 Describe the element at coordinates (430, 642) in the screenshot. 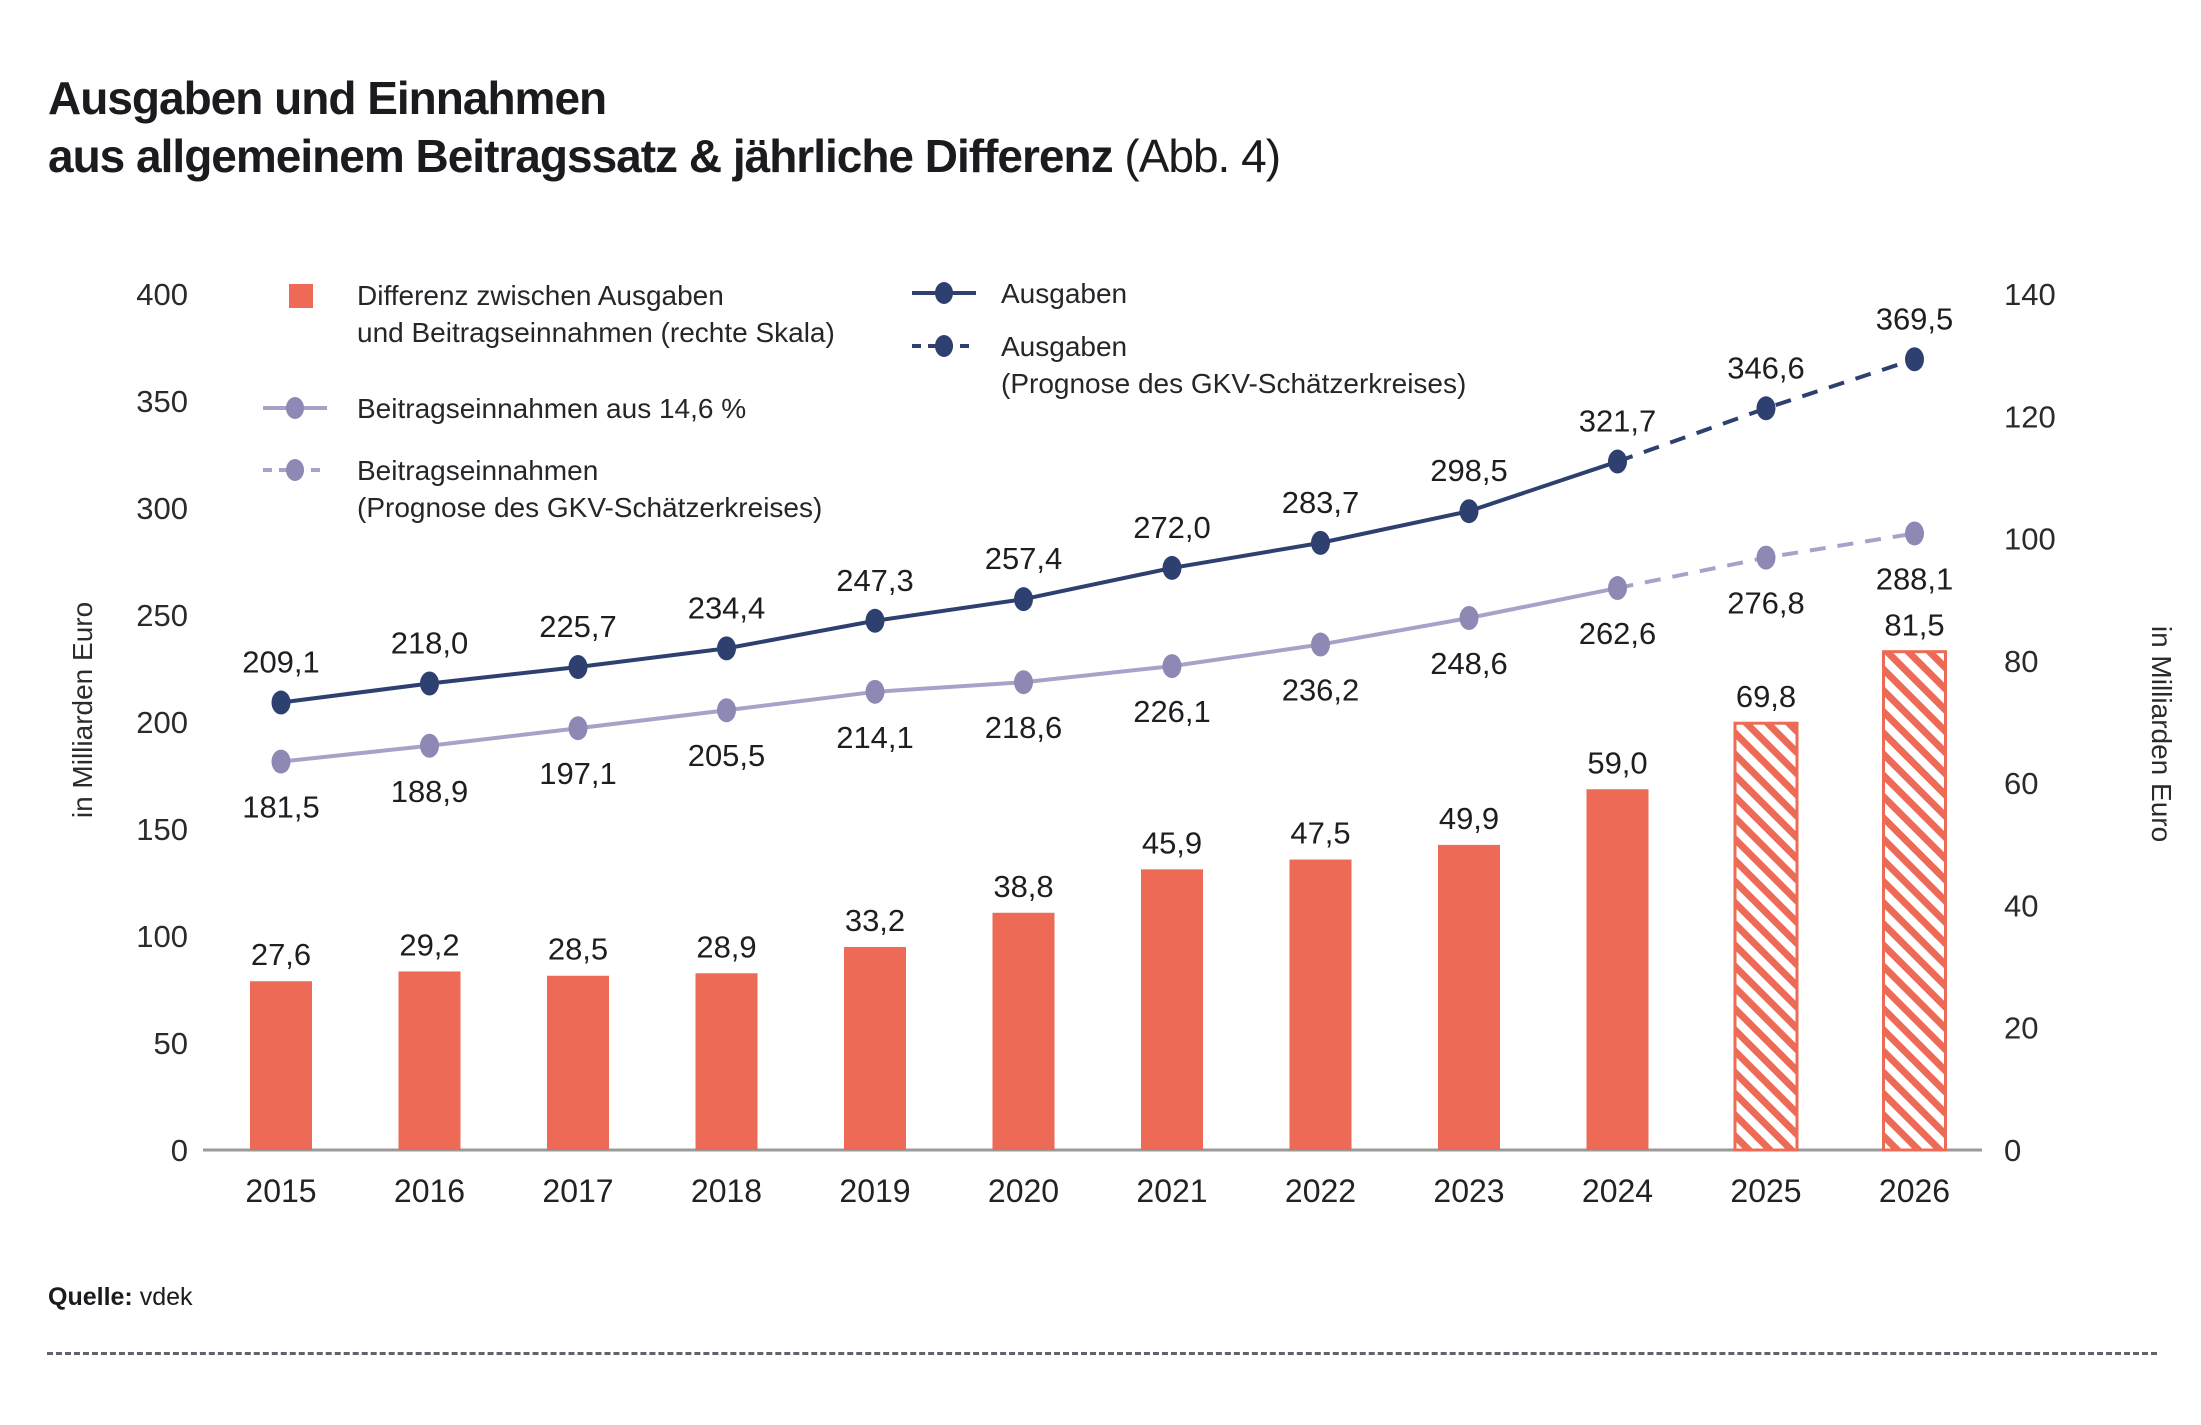

I see `ausgaben-label-2016: 218,0` at that location.